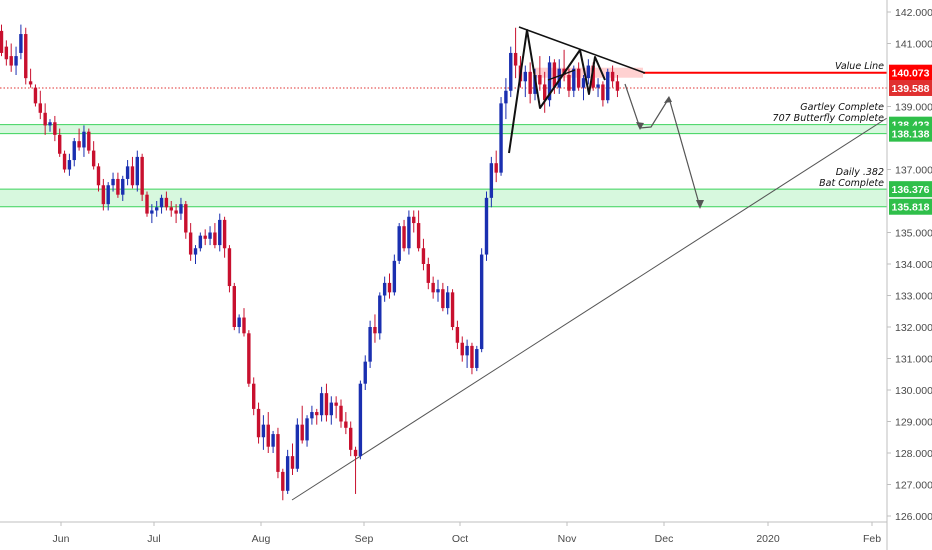  Describe the element at coordinates (567, 539) in the screenshot. I see `x-tick-label: Nov` at that location.